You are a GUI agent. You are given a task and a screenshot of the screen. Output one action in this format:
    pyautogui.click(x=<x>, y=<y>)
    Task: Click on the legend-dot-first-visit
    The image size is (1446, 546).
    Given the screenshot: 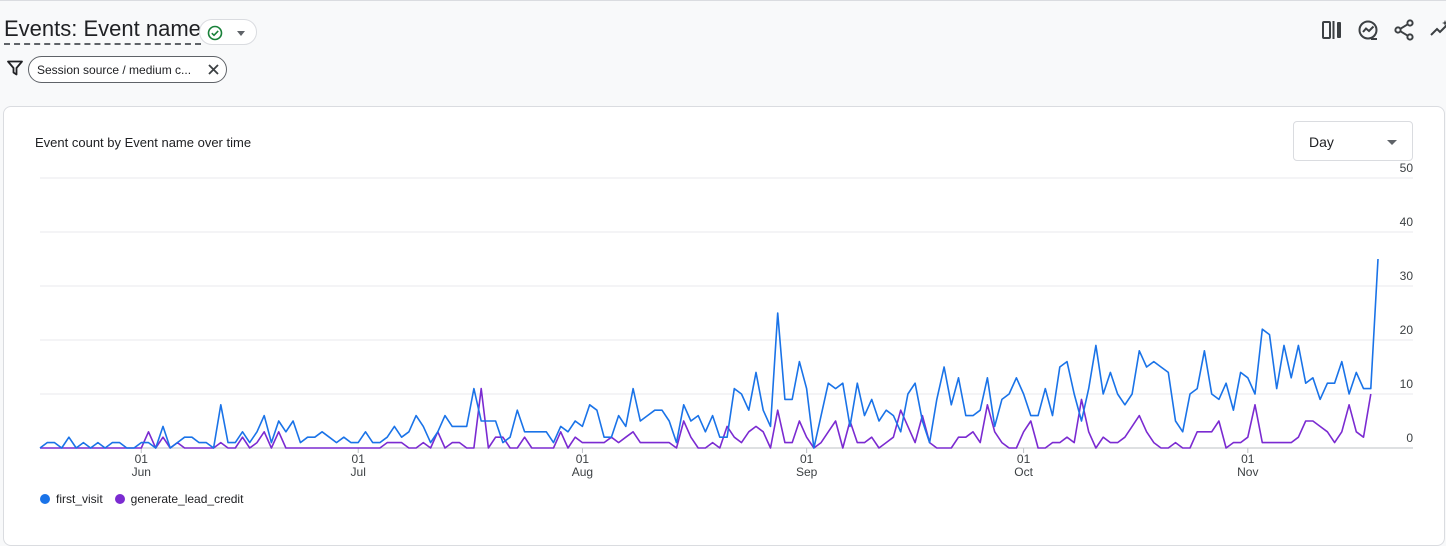 What is the action you would take?
    pyautogui.click(x=45, y=499)
    